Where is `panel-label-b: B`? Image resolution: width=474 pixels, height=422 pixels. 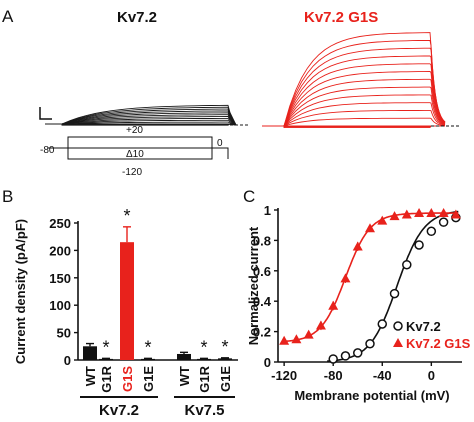
panel-label-b: B is located at coordinates (7, 196).